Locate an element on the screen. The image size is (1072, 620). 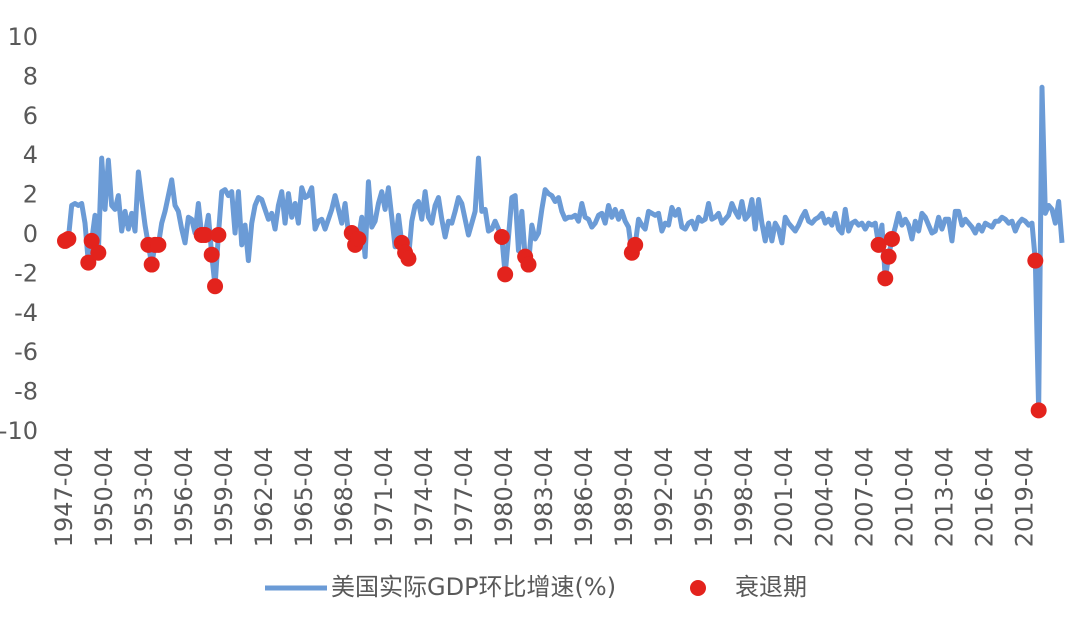
y-tick-label: -8 is located at coordinates (26, 392).